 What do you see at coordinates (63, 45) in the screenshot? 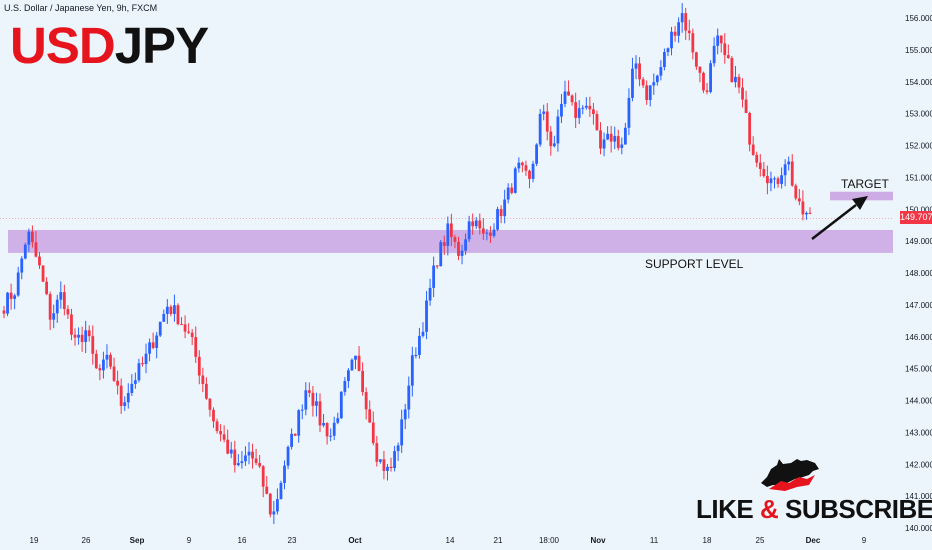
I see `brand-usd: USD` at bounding box center [63, 45].